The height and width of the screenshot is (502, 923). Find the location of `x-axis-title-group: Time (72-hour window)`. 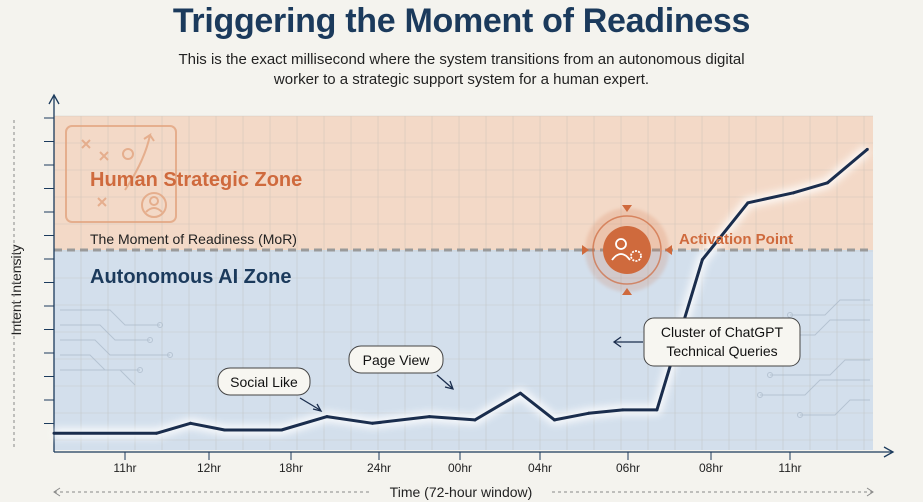

x-axis-title-group: Time (72-hour window) is located at coordinates (463, 492).